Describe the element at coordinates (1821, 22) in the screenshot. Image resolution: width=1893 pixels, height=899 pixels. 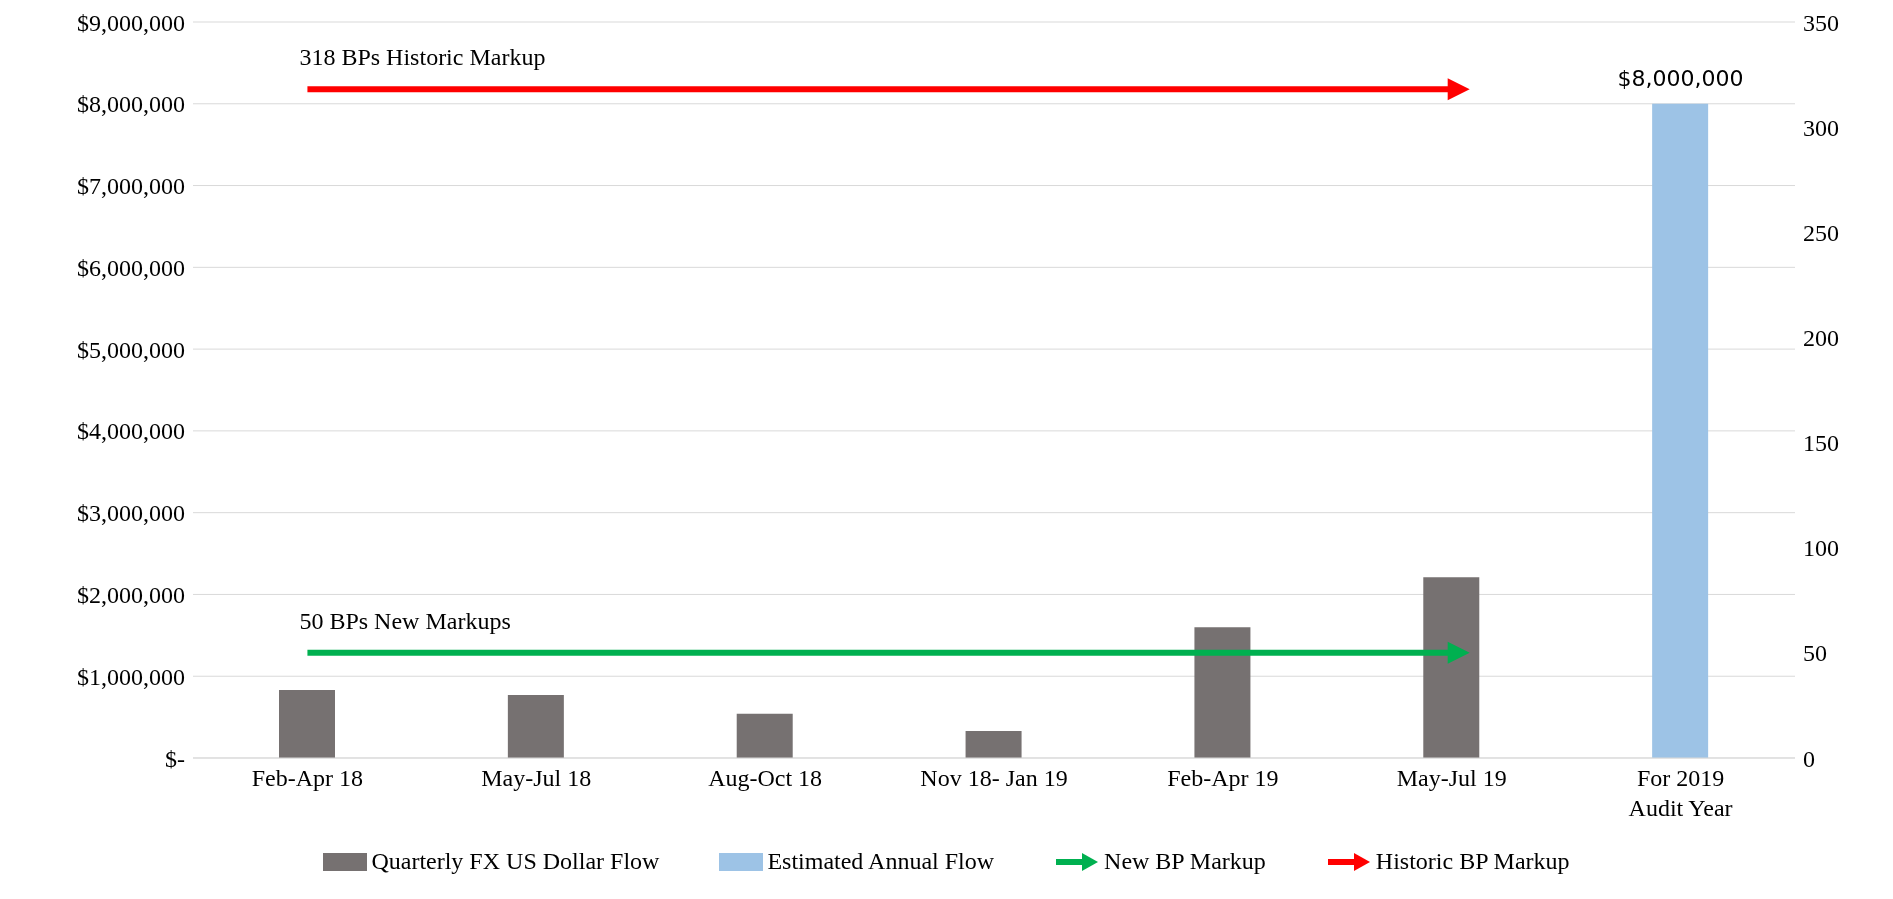
I see `y2-tick-label: 350` at that location.